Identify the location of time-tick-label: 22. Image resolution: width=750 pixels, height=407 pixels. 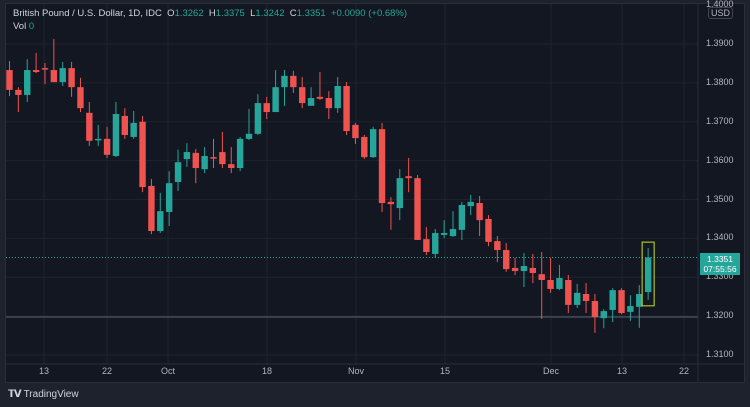
(107, 371).